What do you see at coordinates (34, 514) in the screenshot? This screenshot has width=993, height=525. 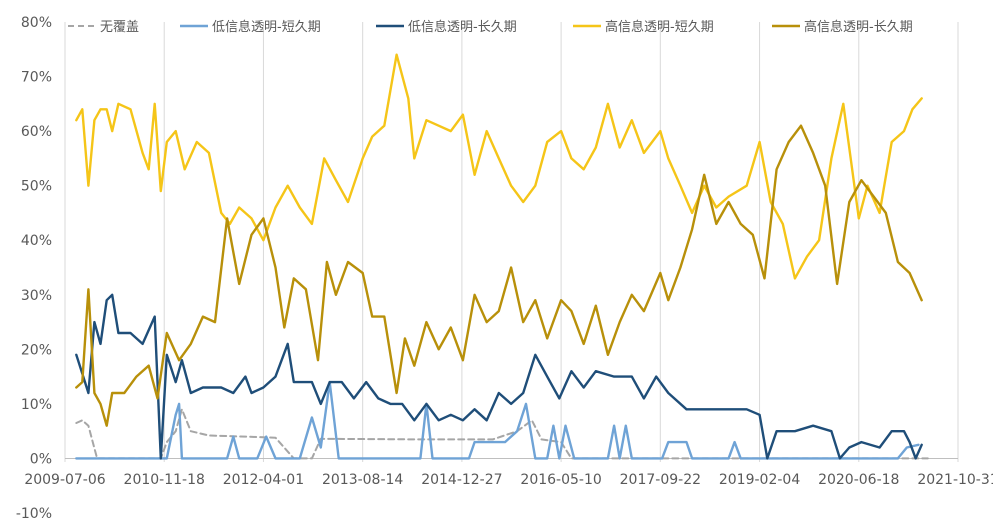 I see `y-tick-label: -10%` at bounding box center [34, 514].